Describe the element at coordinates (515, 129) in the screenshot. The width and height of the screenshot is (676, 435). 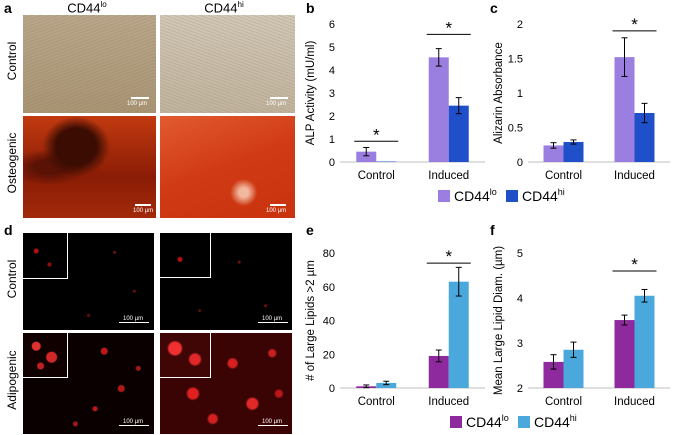
I see `y-tick-label: 0.5` at that location.